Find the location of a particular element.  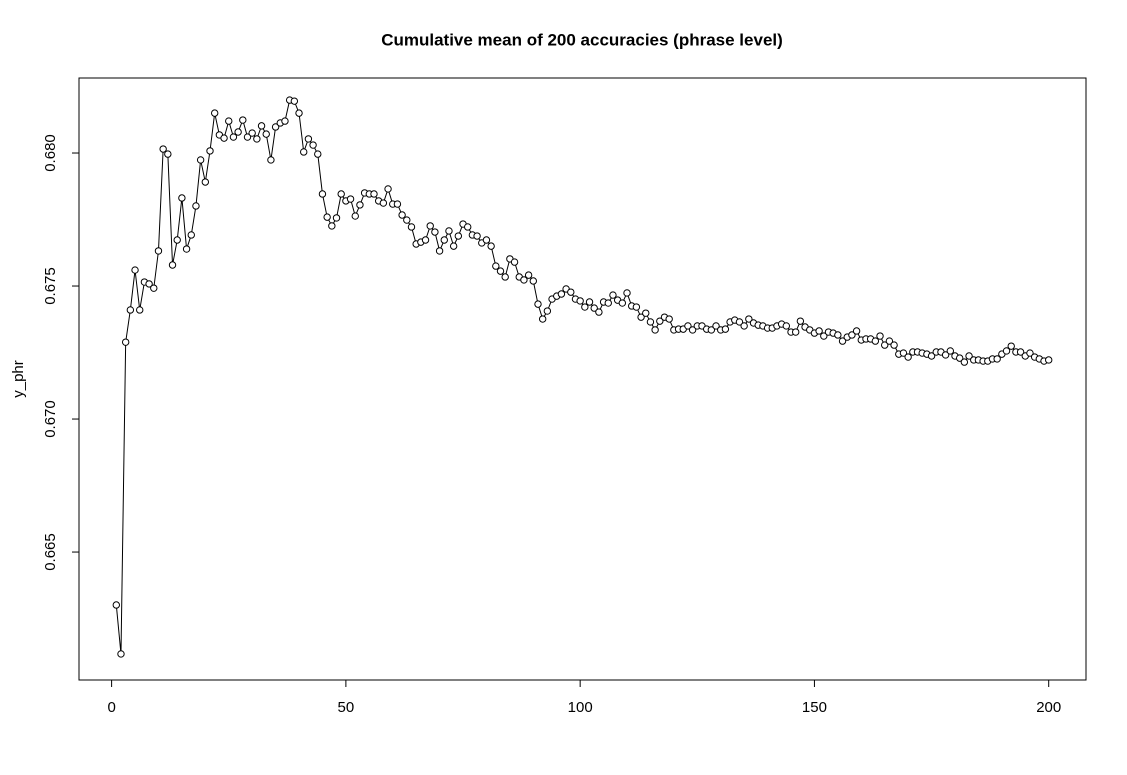

x-tick-label: 0 is located at coordinates (111, 707).